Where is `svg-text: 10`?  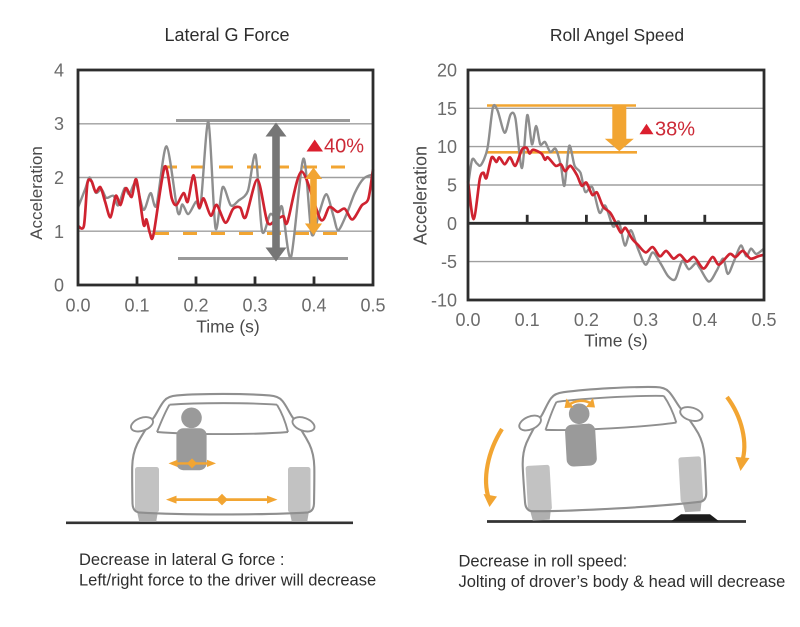 svg-text: 10 is located at coordinates (447, 147).